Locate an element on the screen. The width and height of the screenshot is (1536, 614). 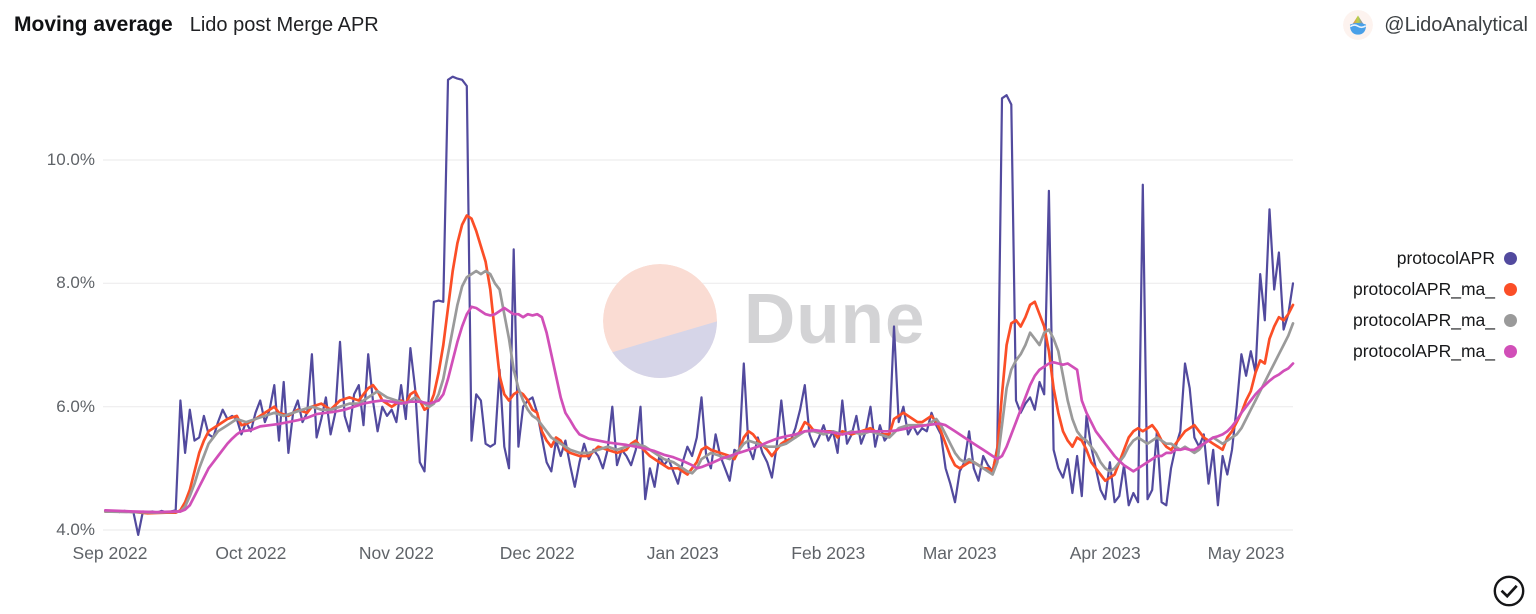
lido-droplet-logo-icon is located at coordinates (1358, 25).